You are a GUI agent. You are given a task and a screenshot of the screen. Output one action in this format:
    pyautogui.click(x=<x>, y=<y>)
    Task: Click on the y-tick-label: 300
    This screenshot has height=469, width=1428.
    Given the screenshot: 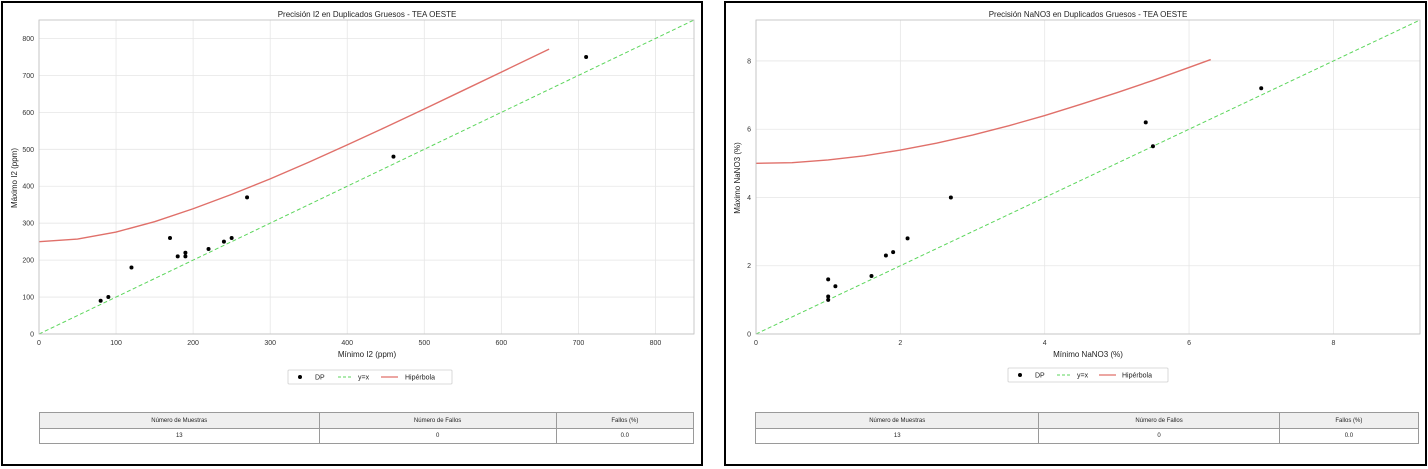 What is the action you would take?
    pyautogui.click(x=28, y=224)
    